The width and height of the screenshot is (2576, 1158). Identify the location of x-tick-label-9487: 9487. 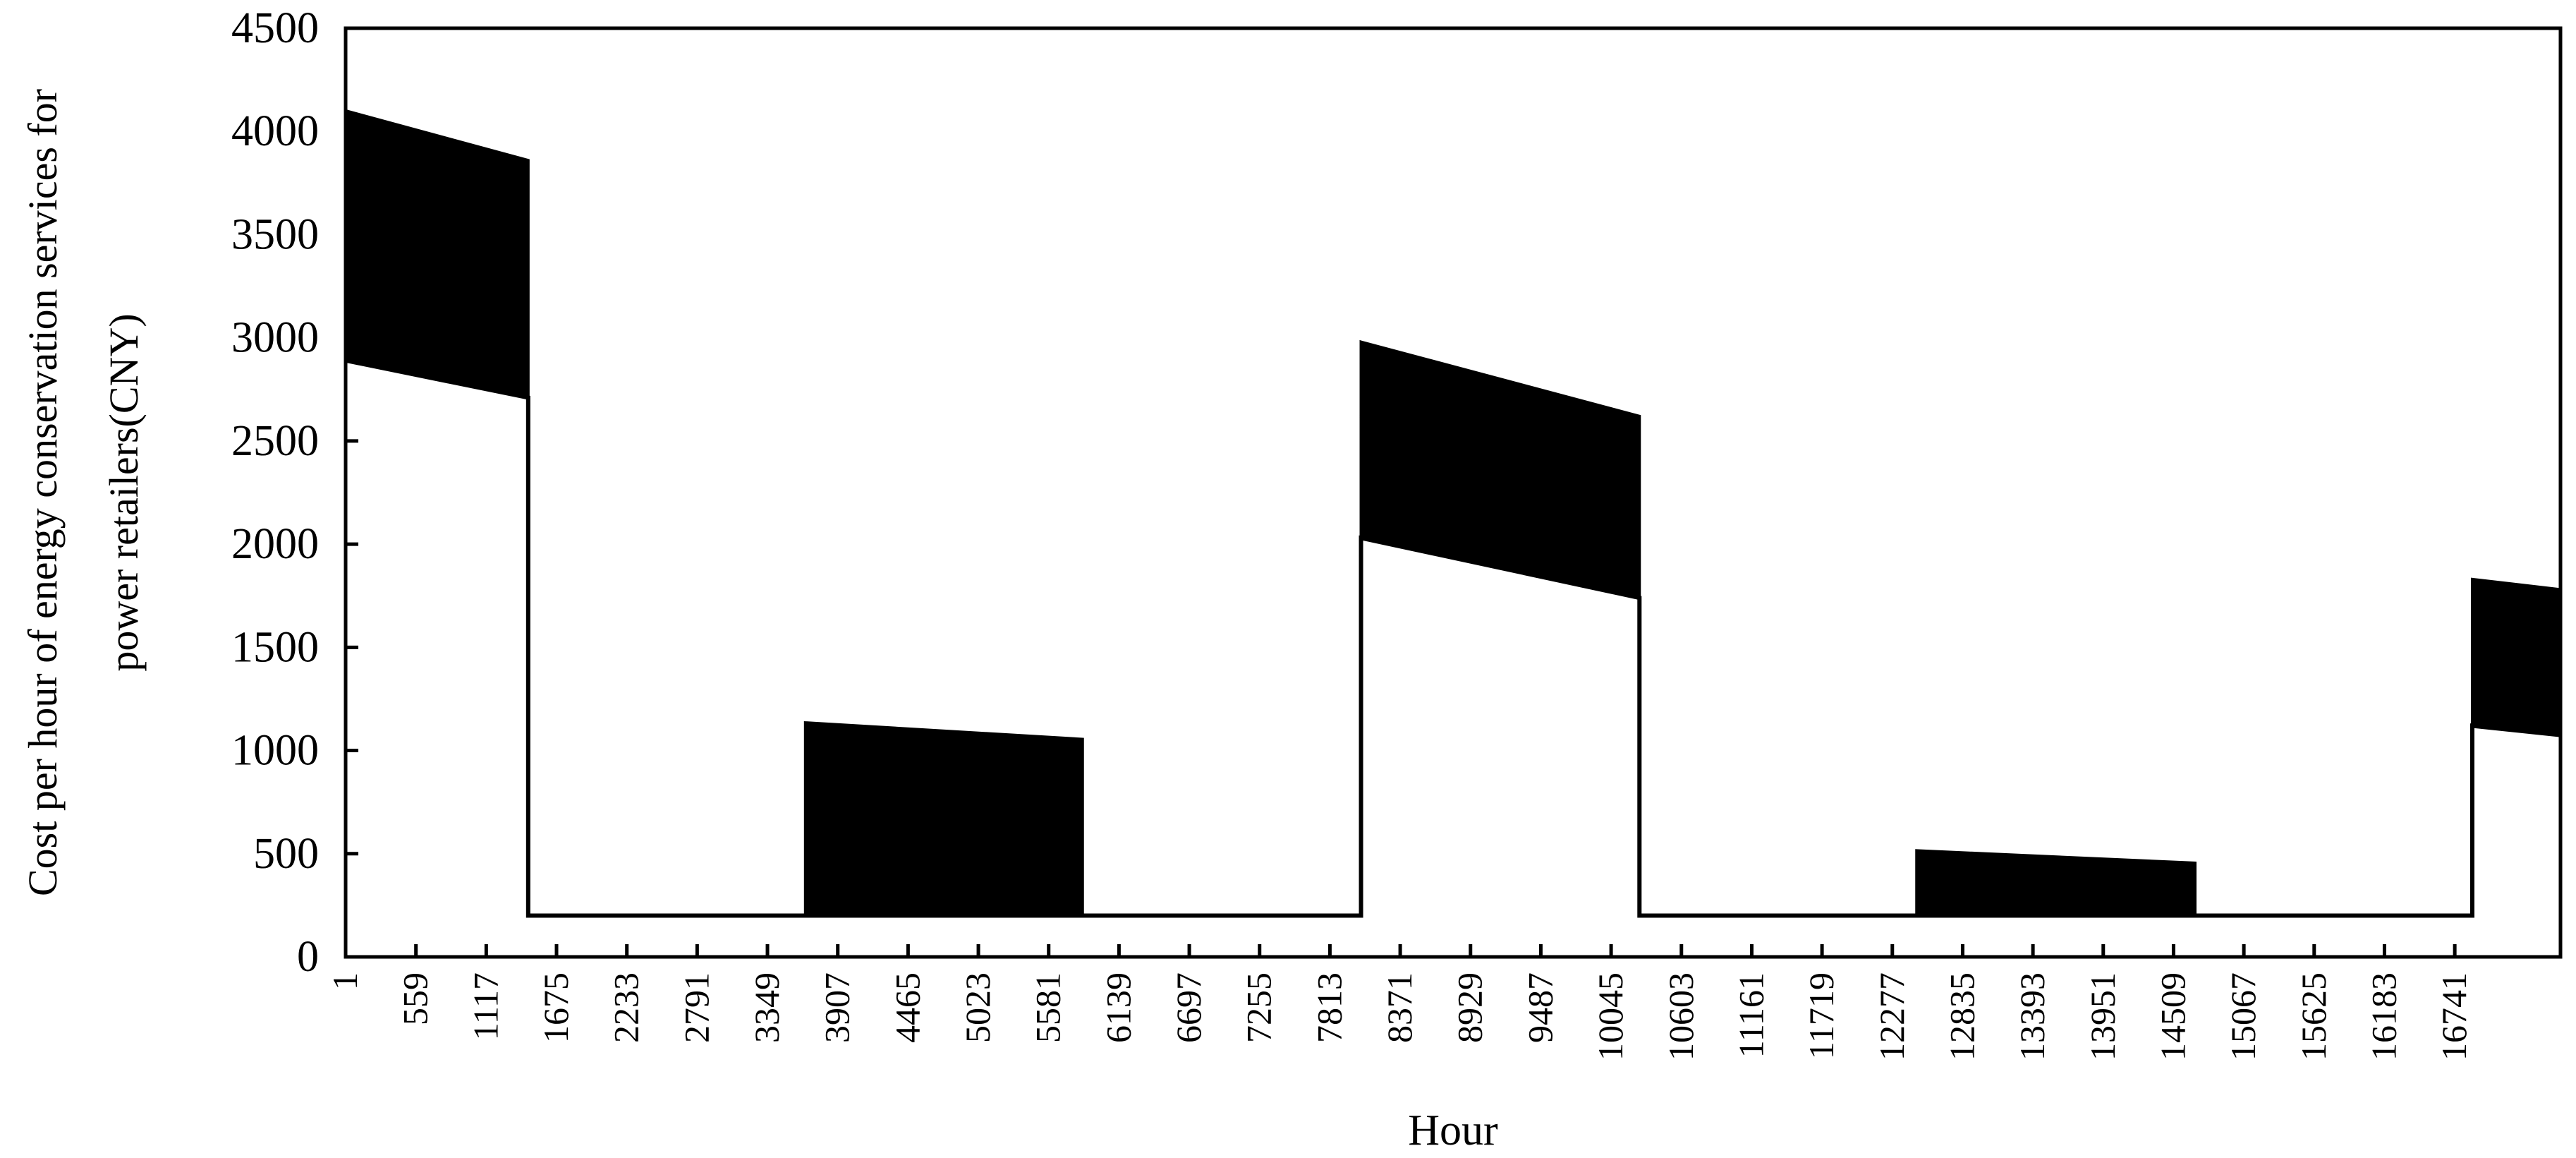
(1540, 1007).